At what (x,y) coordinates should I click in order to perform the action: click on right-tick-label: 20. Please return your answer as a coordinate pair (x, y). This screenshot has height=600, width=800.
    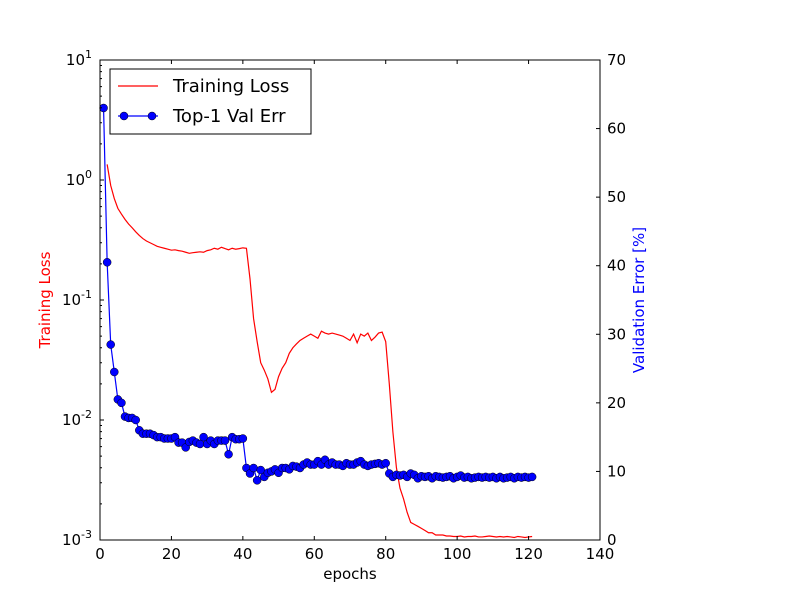
    Looking at the image, I should click on (616, 403).